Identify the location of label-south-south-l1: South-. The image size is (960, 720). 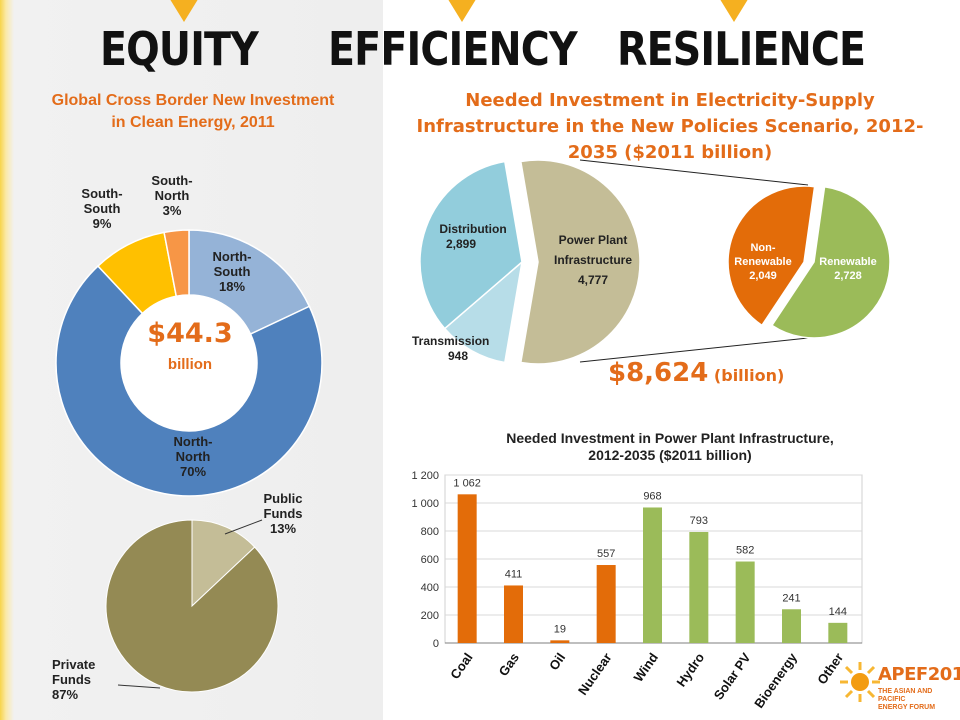
(102, 193).